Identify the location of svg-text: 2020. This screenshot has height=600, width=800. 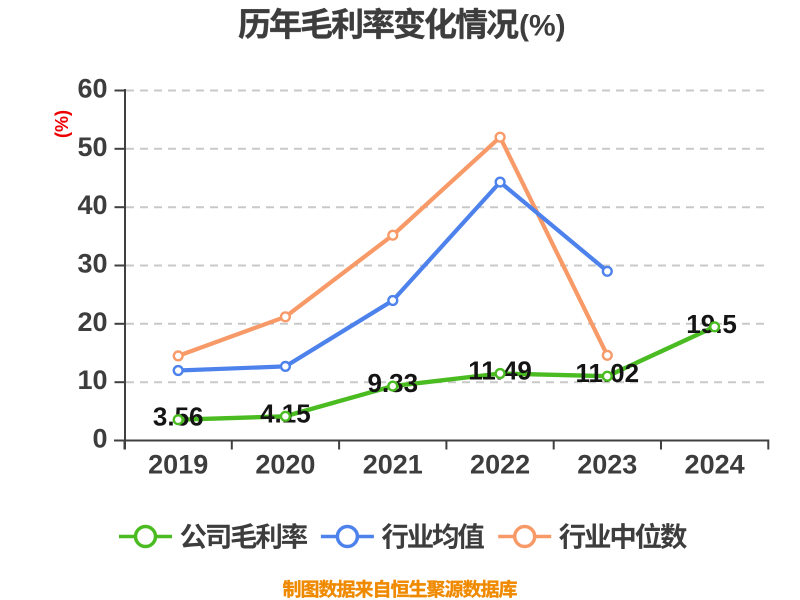
(285, 465).